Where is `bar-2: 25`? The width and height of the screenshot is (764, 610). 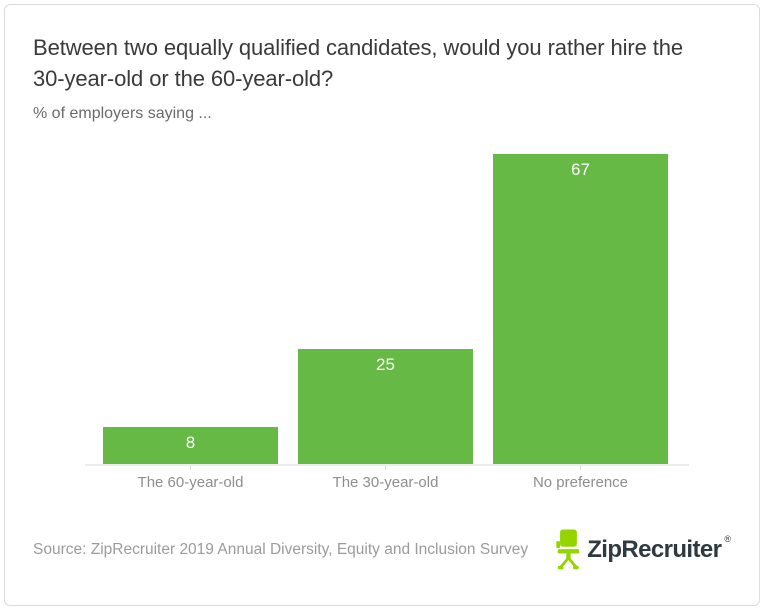
bar-2: 25 is located at coordinates (385, 406).